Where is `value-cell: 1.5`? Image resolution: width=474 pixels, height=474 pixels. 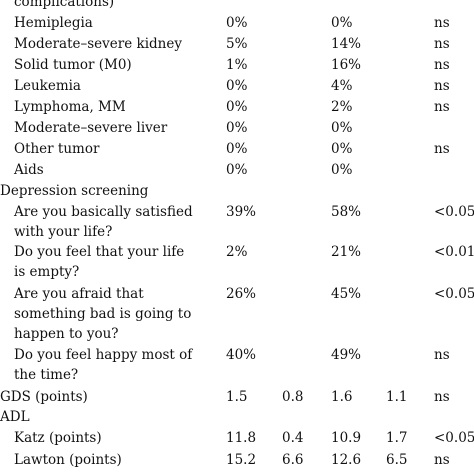
value-cell: 1.5 is located at coordinates (237, 397).